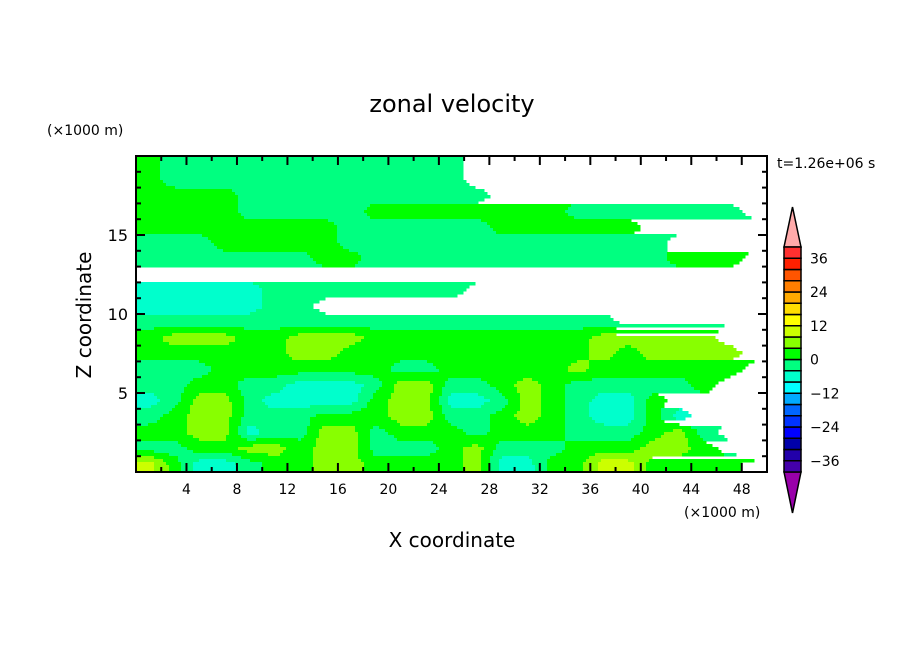 The image size is (904, 654). Describe the element at coordinates (742, 490) in the screenshot. I see `x-tick-label: 48` at that location.